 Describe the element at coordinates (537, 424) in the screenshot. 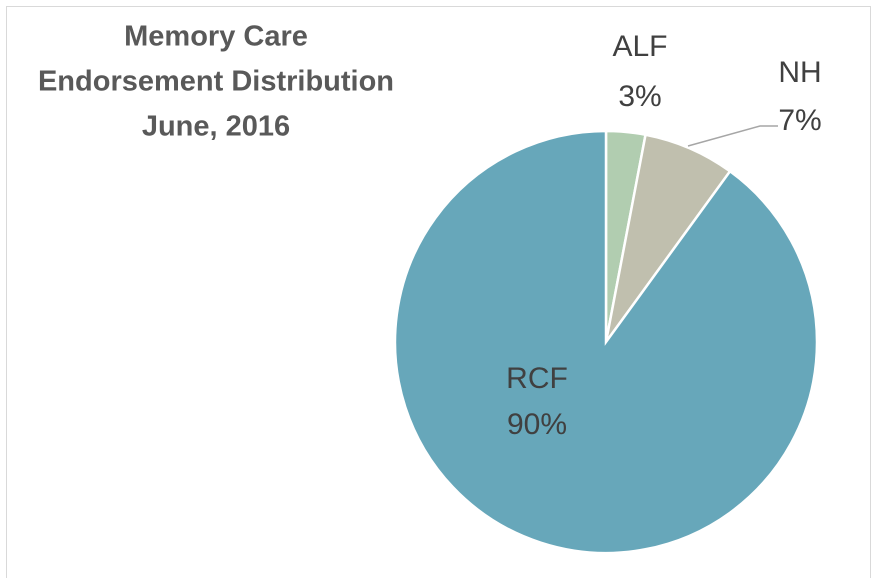

I see `slice-value-label: 90%` at that location.